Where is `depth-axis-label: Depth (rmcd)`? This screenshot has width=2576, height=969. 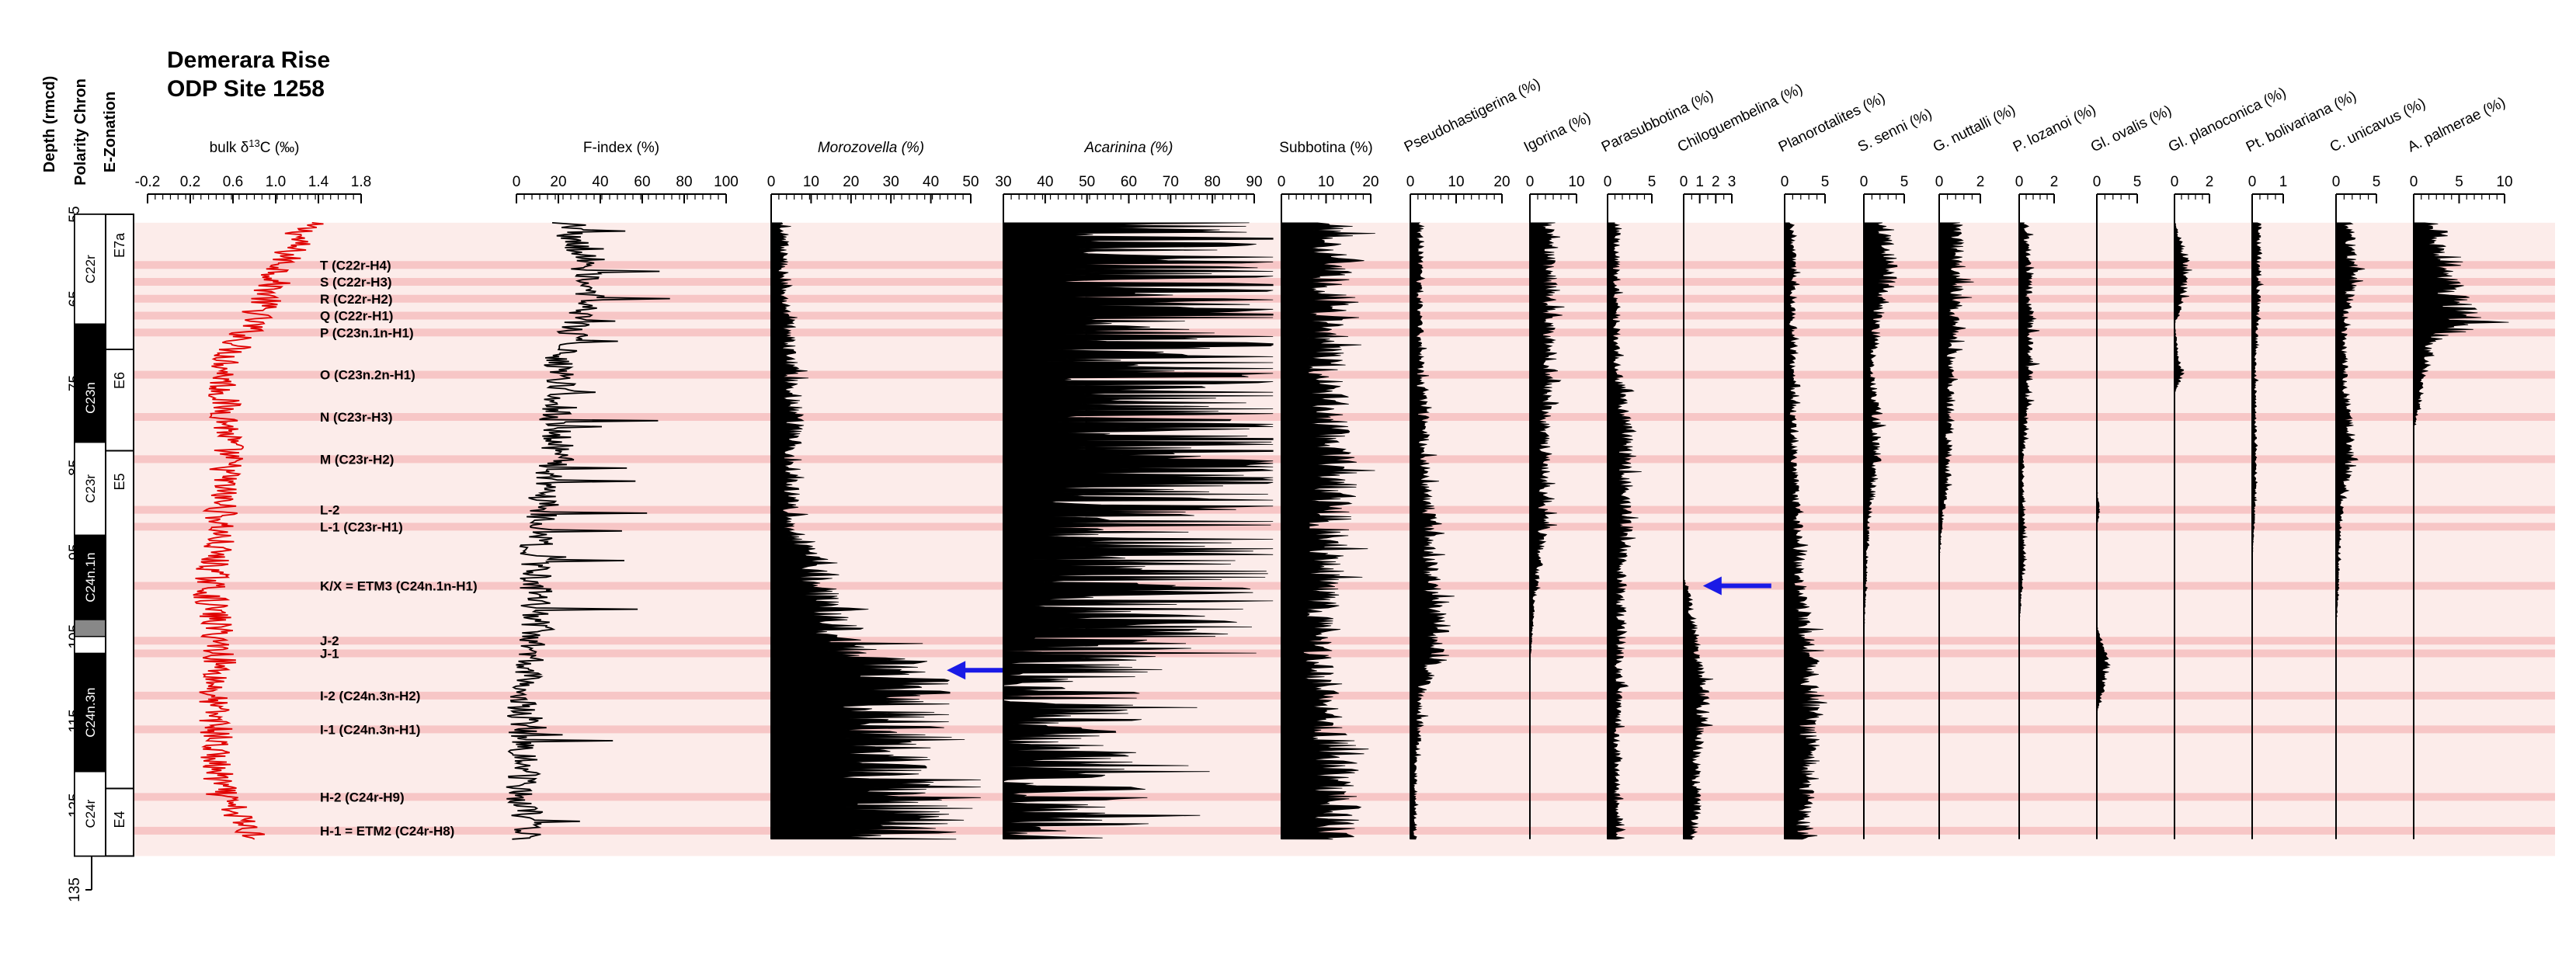 depth-axis-label: Depth (rmcd) is located at coordinates (49, 124).